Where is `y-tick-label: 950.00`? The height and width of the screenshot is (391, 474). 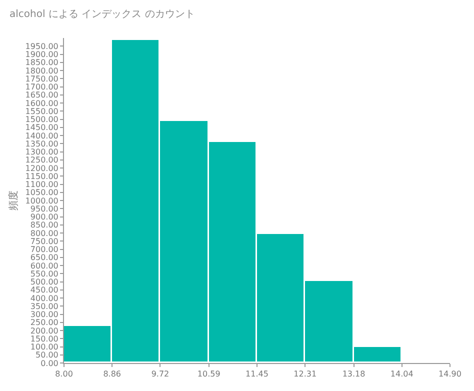 y-tick-label: 950.00 is located at coordinates (44, 209).